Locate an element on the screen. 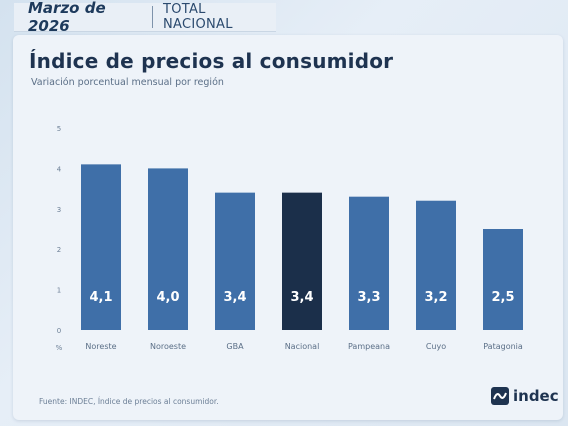 This screenshot has width=568, height=426. bar-value-label: 4,1 is located at coordinates (100, 297).